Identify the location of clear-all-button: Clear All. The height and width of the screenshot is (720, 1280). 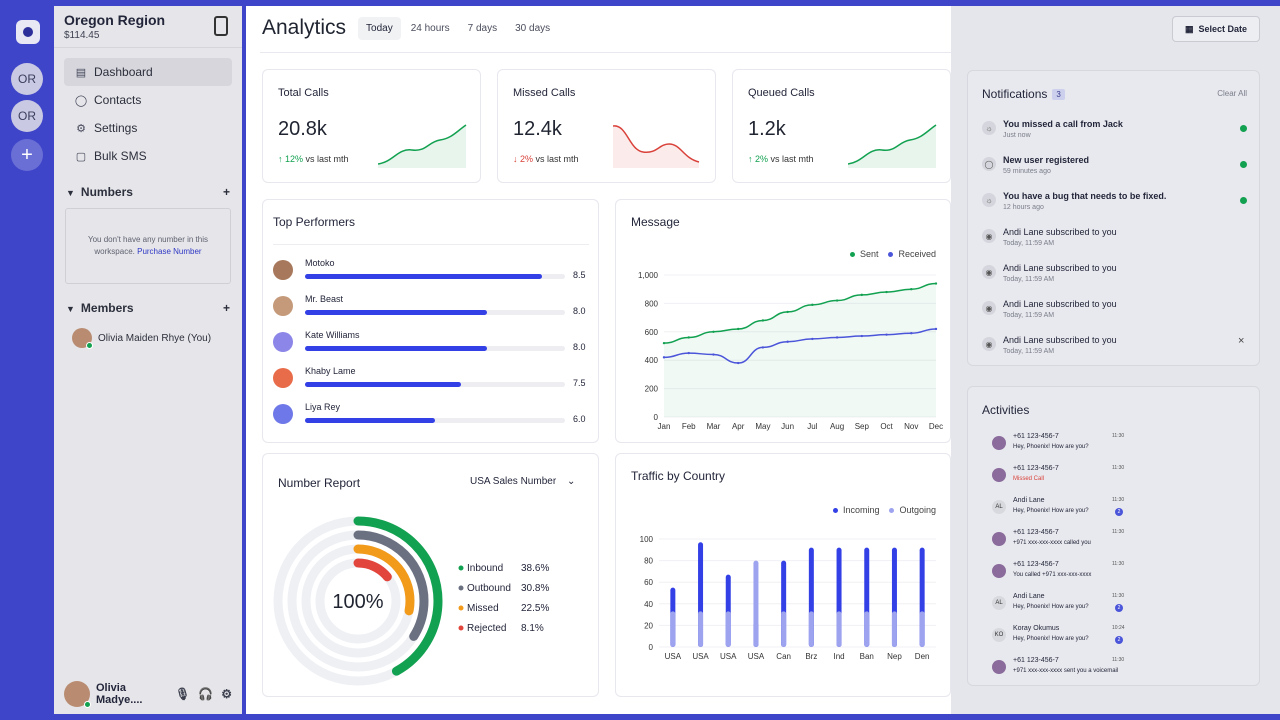
(1232, 93).